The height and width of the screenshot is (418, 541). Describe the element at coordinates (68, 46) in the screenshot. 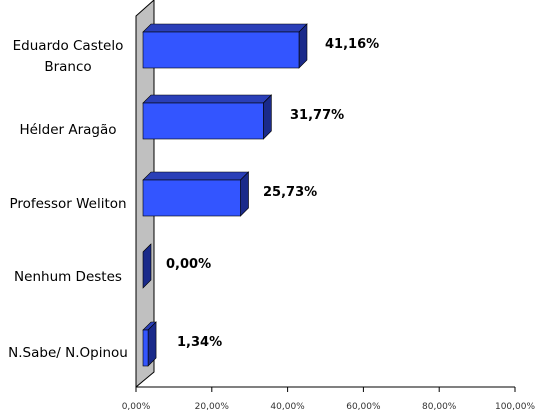

I see `category-label: Eduardo Castelo` at that location.